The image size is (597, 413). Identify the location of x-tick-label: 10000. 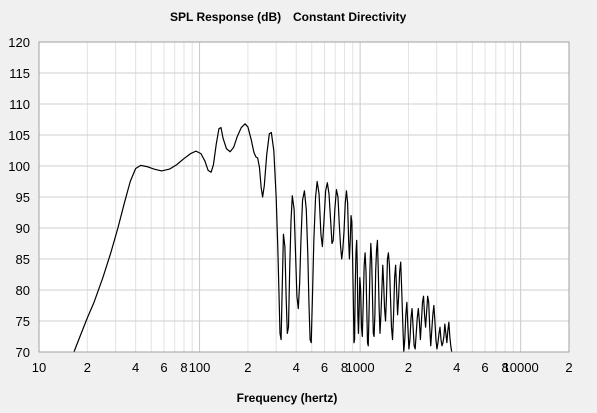
(521, 367).